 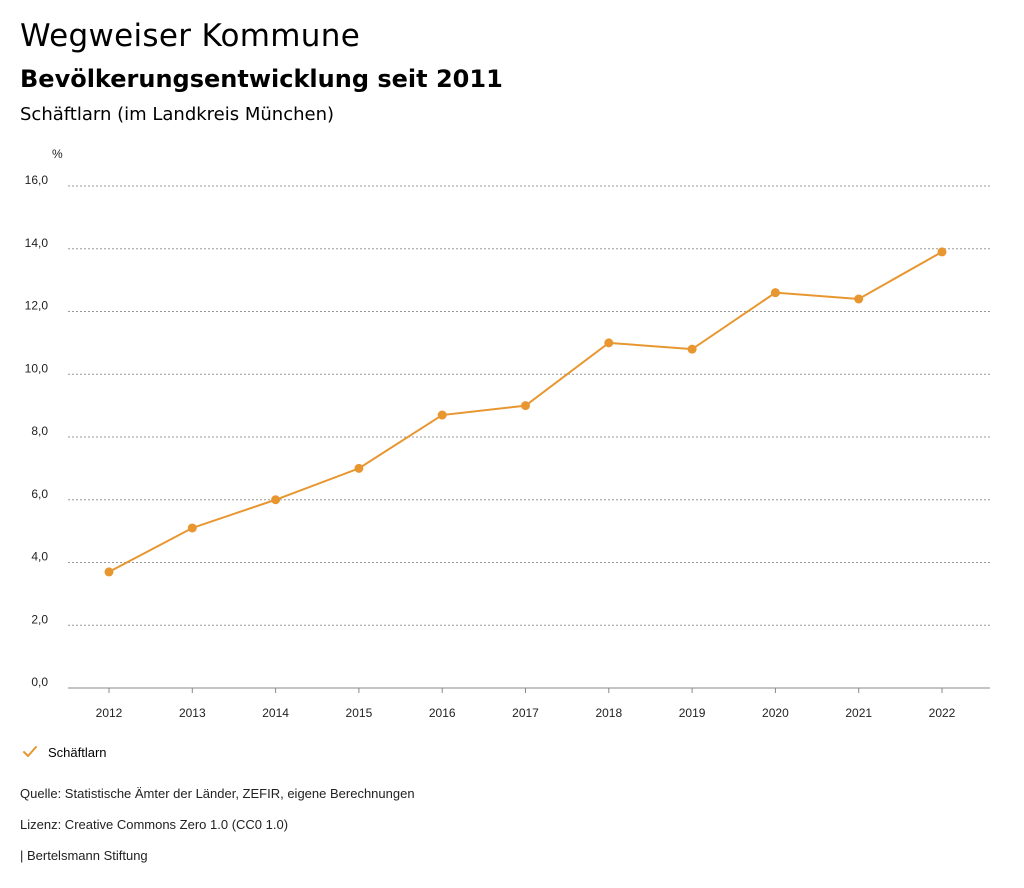 What do you see at coordinates (359, 713) in the screenshot?
I see `x-tick-label: 2015` at bounding box center [359, 713].